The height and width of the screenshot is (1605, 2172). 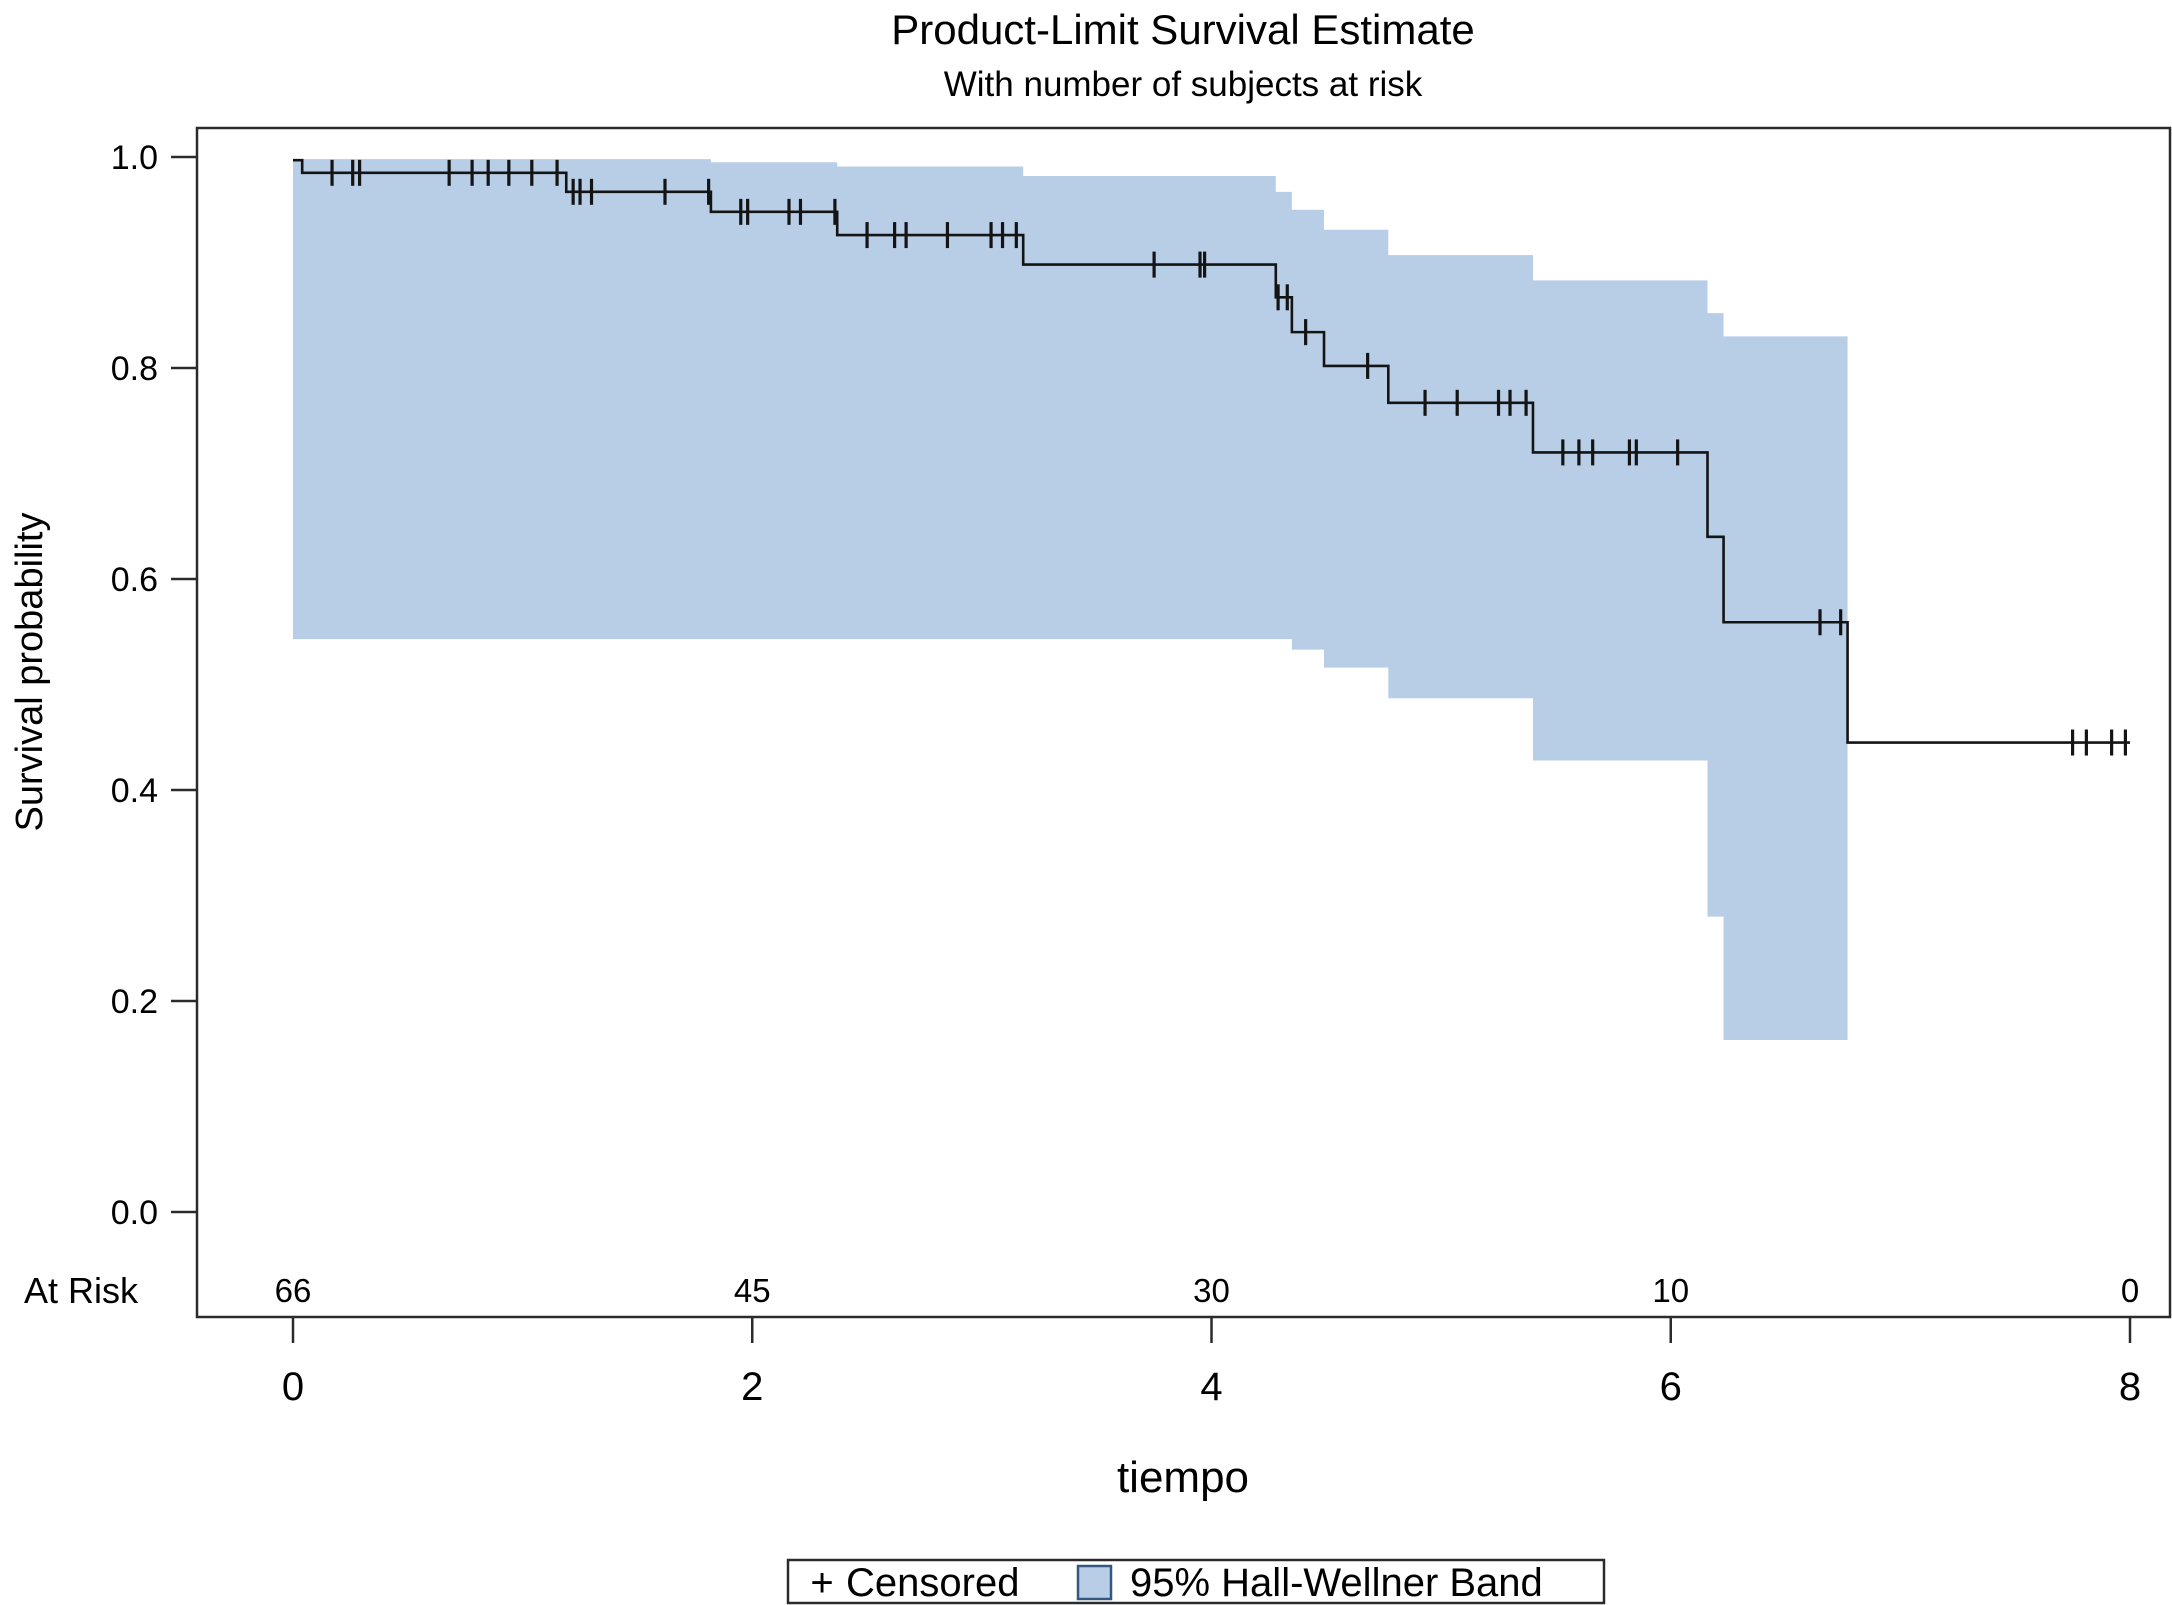 I want to click on at-risk-count: 45, so click(x=752, y=1290).